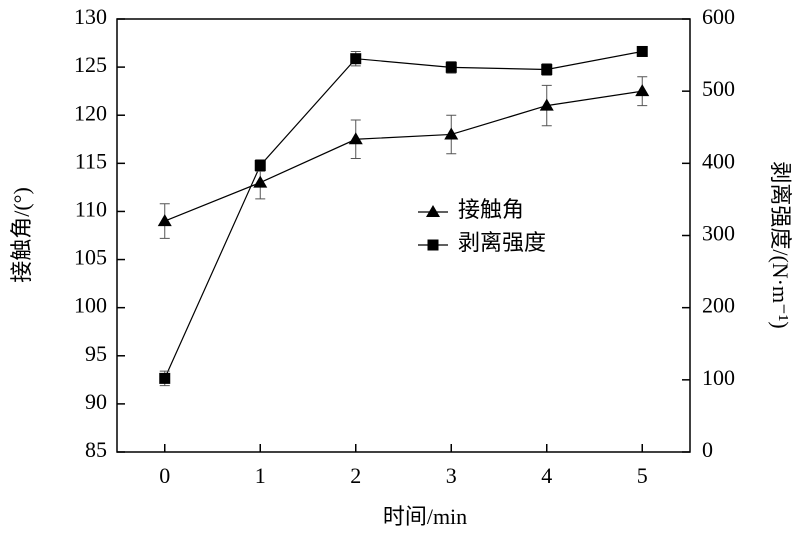  Describe the element at coordinates (718, 233) in the screenshot. I see `y2-tick-label: 300` at that location.